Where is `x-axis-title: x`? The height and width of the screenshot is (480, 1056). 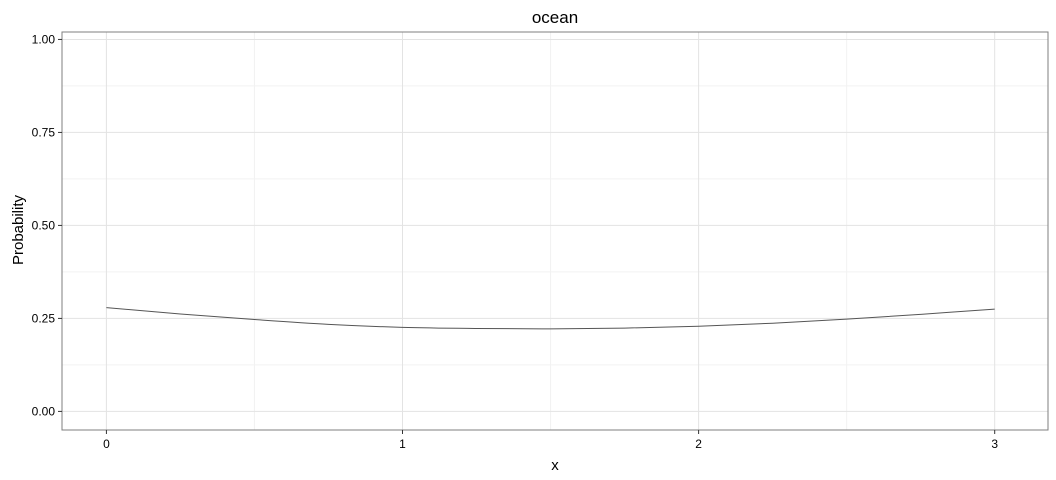
x-axis-title: x is located at coordinates (555, 465).